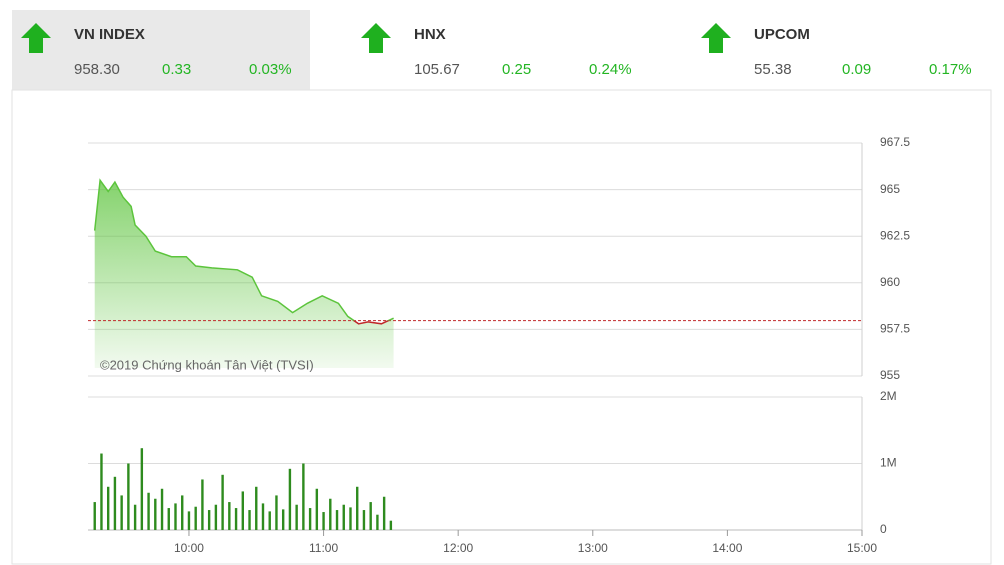  Describe the element at coordinates (727, 548) in the screenshot. I see `x-tick-label: 14:00` at that location.